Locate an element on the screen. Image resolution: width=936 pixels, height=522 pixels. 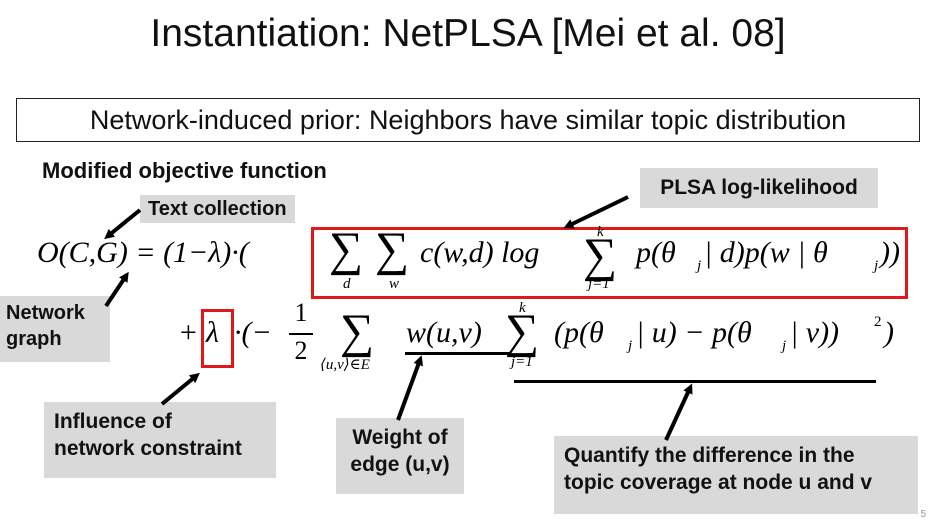
label-quantify-line2: topic coverage at node u and v is located at coordinates (718, 483).